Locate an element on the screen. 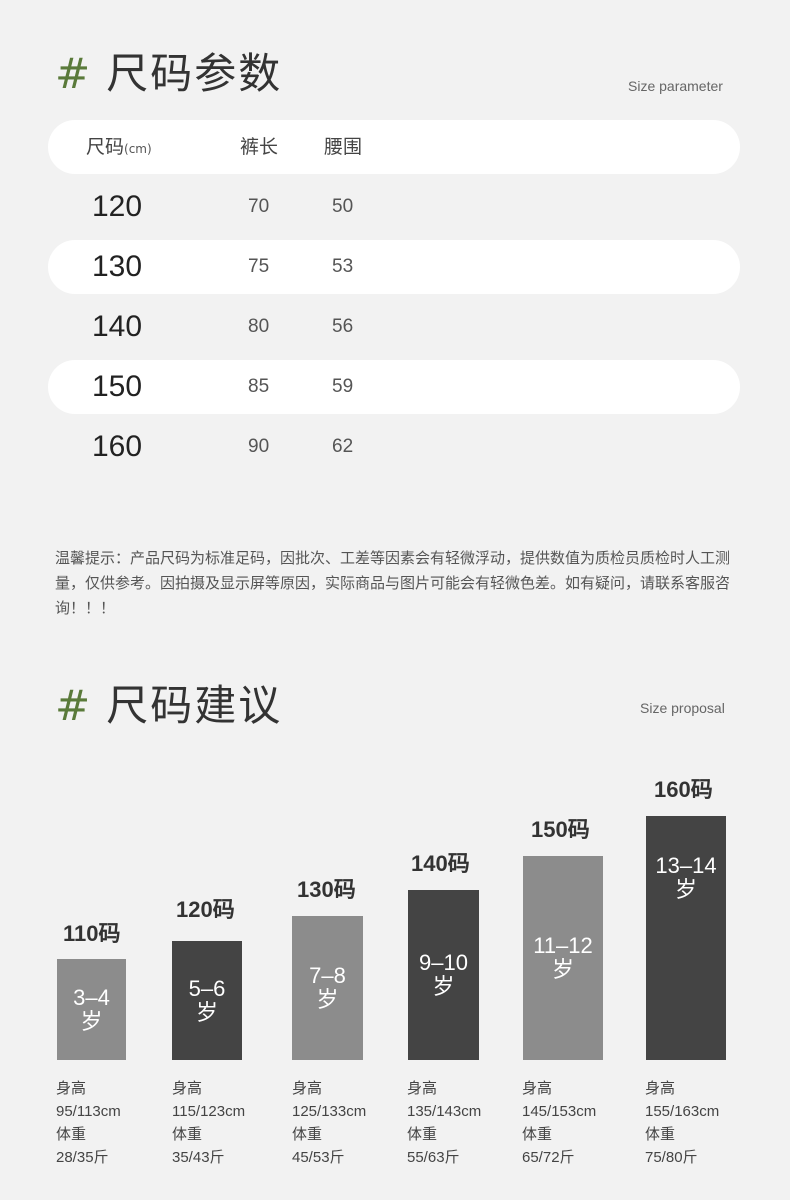 Image resolution: width=790 pixels, height=1200 pixels. size-info: 身高 145/153cm 体重 65/72斤 is located at coordinates (559, 1123).